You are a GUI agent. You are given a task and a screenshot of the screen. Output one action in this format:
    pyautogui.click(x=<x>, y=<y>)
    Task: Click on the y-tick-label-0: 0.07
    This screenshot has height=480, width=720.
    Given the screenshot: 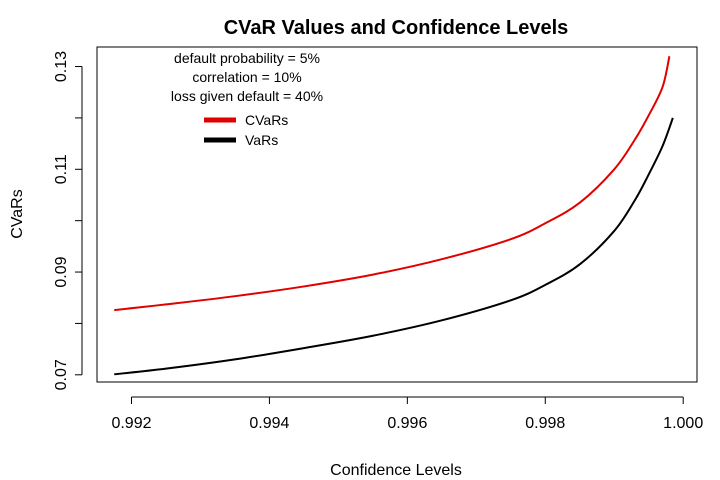 What is the action you would take?
    pyautogui.click(x=61, y=374)
    